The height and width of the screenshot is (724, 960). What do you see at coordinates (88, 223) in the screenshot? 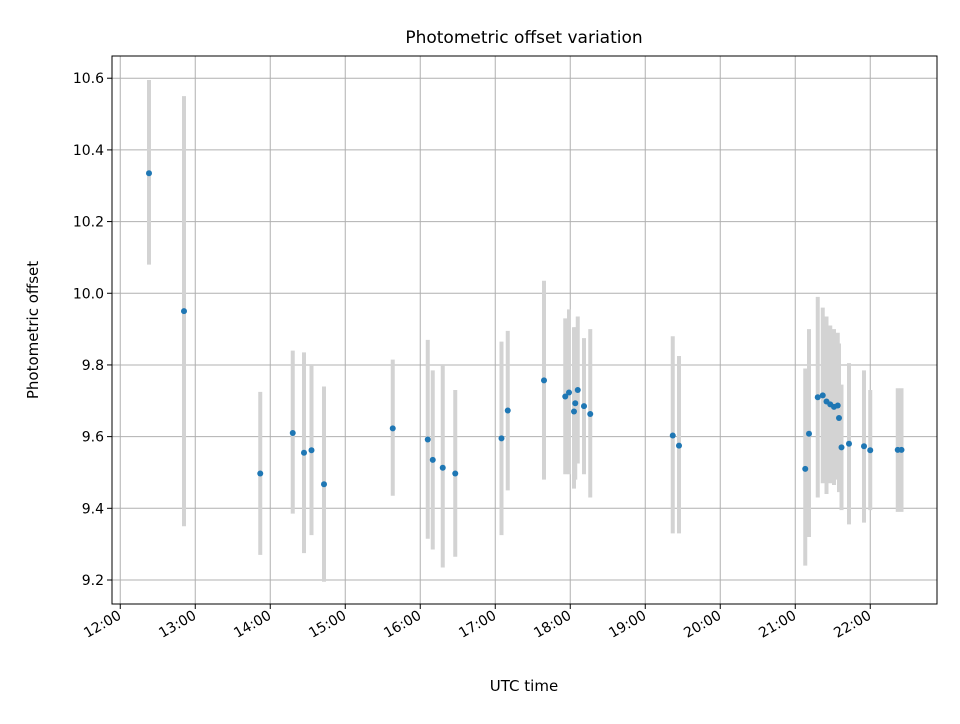
I see `y-tick-label: 10.2` at bounding box center [88, 223].